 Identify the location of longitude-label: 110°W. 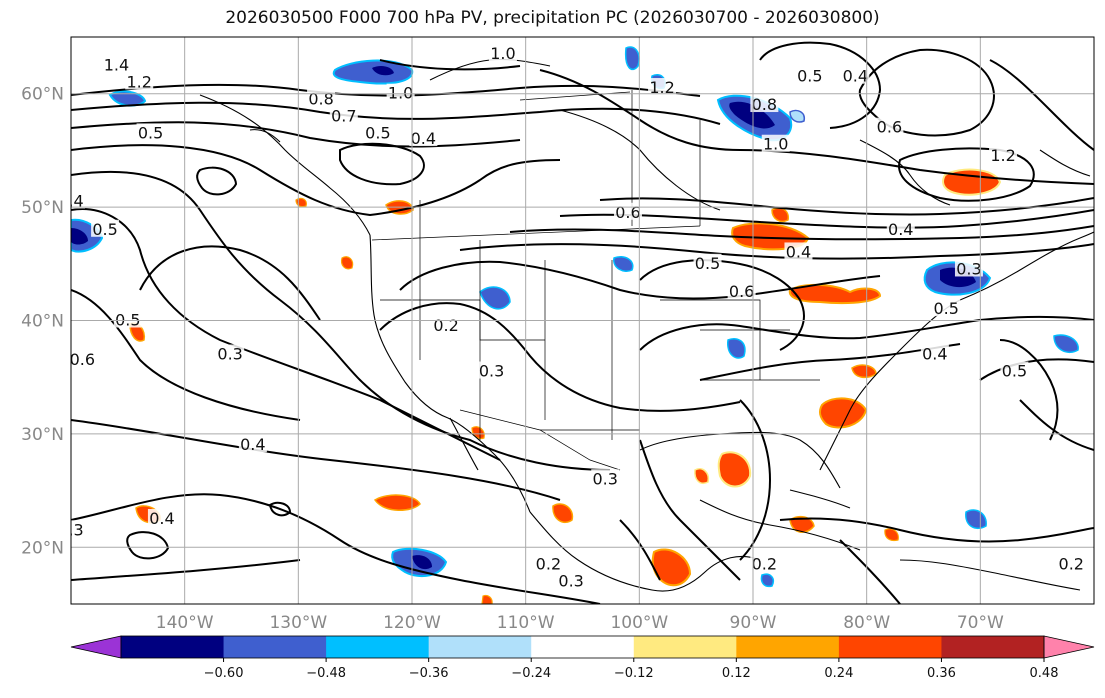
(526, 623).